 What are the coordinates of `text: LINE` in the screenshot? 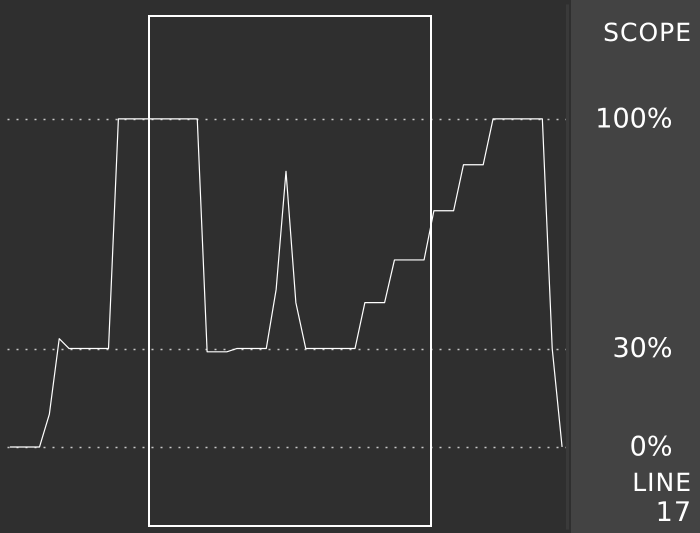 It's located at (662, 482).